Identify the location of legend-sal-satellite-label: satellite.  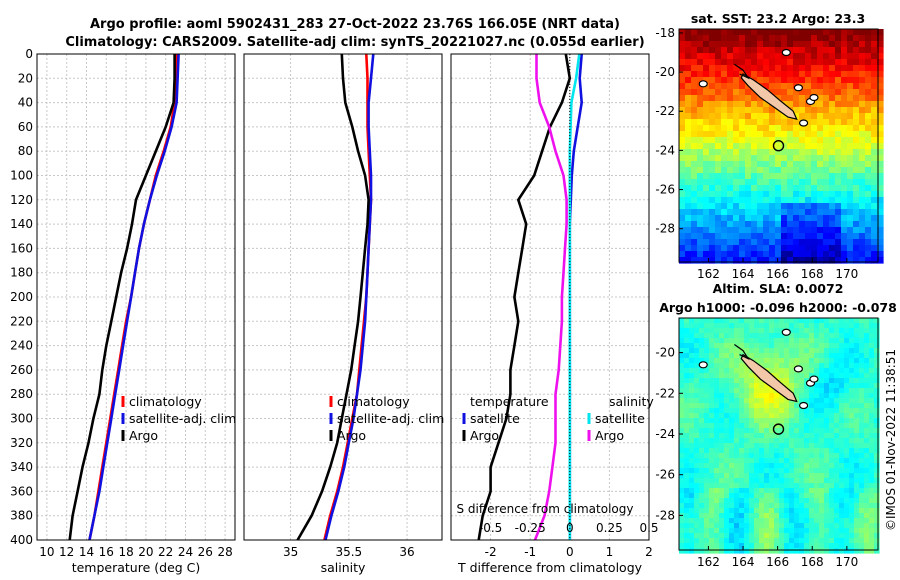
(620, 418).